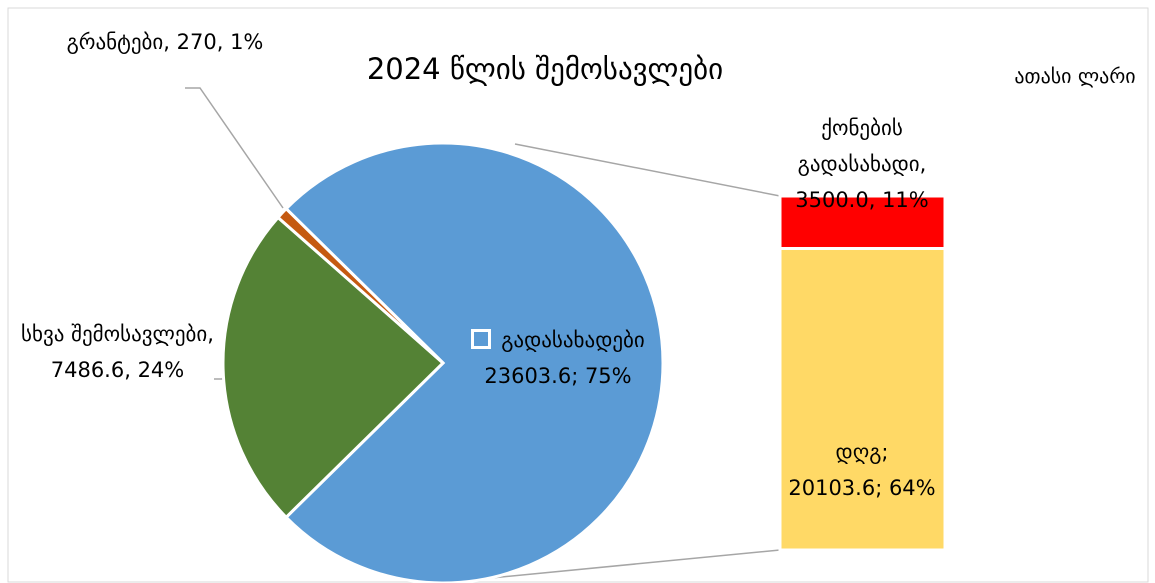 Image resolution: width=1155 pixels, height=583 pixels. Describe the element at coordinates (481, 339) in the screenshot. I see `label-key` at that location.